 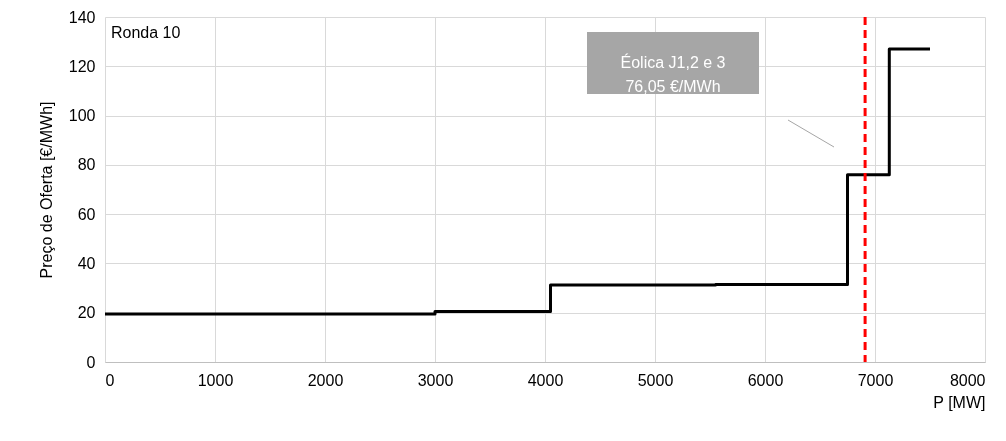 I want to click on y-tick-label: 120, so click(x=82, y=66).